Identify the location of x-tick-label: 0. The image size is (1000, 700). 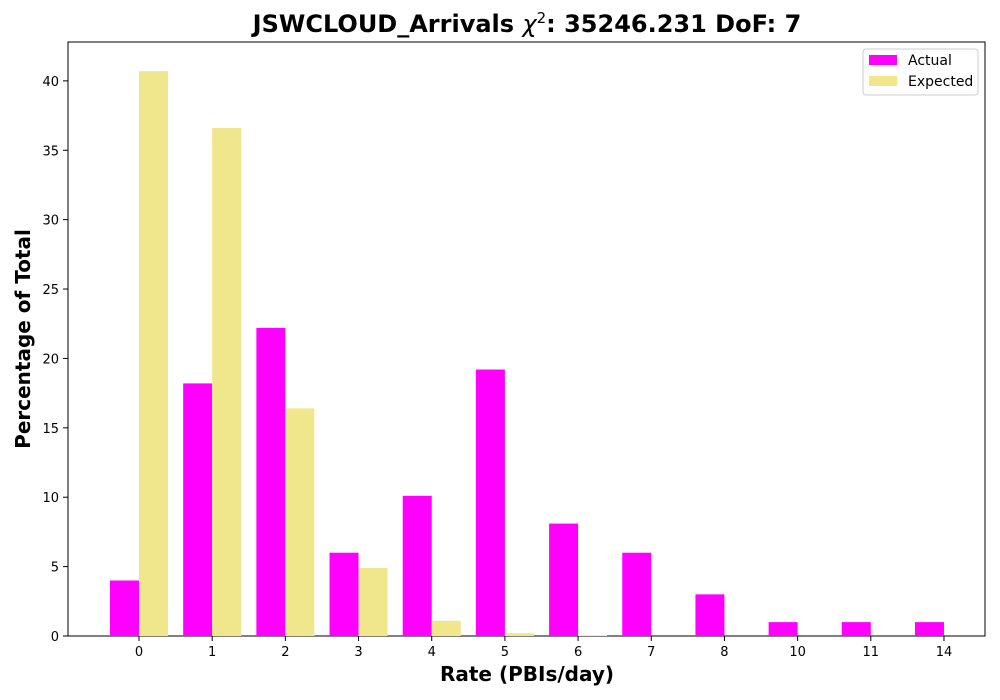
(139, 652).